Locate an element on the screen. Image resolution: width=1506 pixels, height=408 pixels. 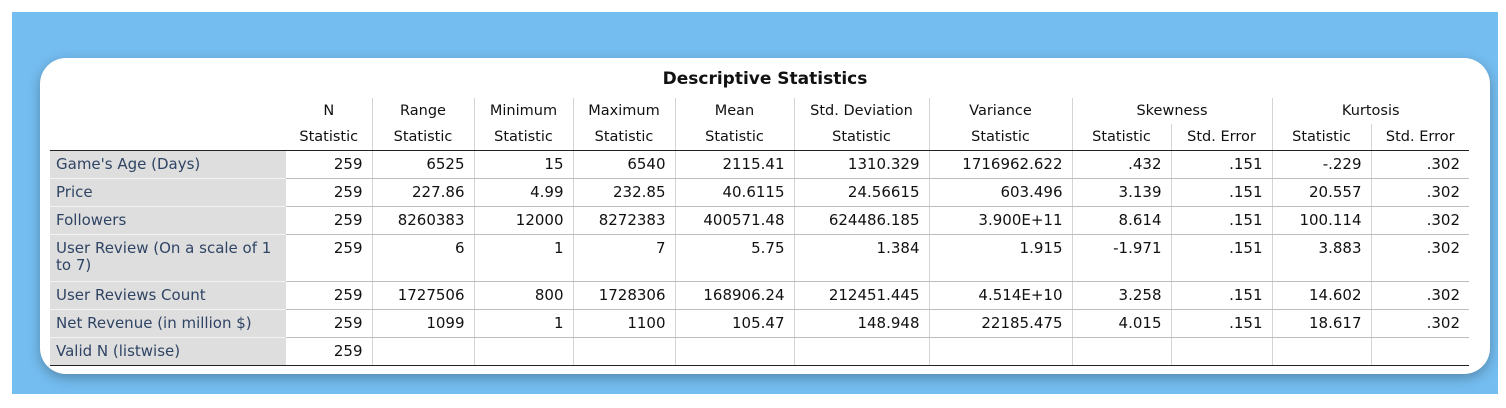
cell-minimum: 12000 is located at coordinates (524, 220).